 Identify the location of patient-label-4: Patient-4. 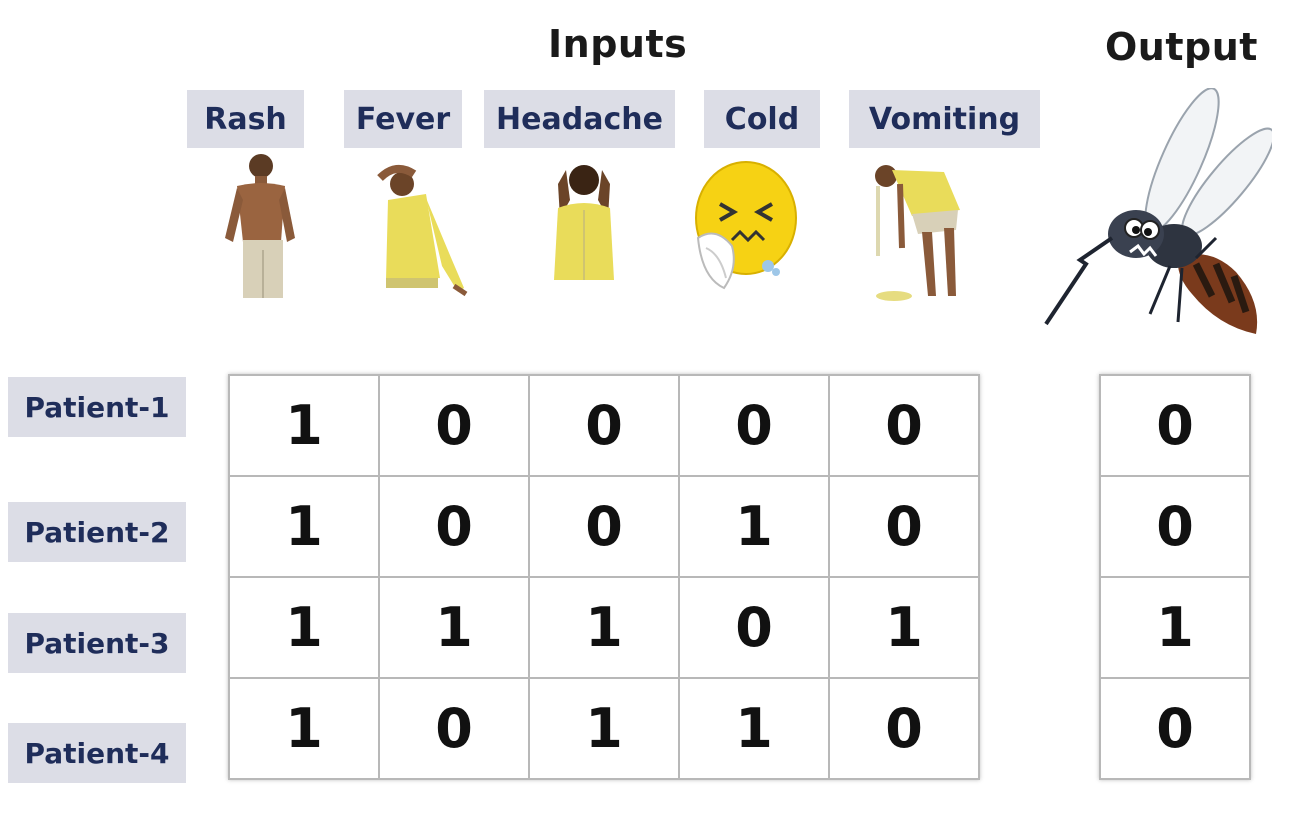
(97, 753).